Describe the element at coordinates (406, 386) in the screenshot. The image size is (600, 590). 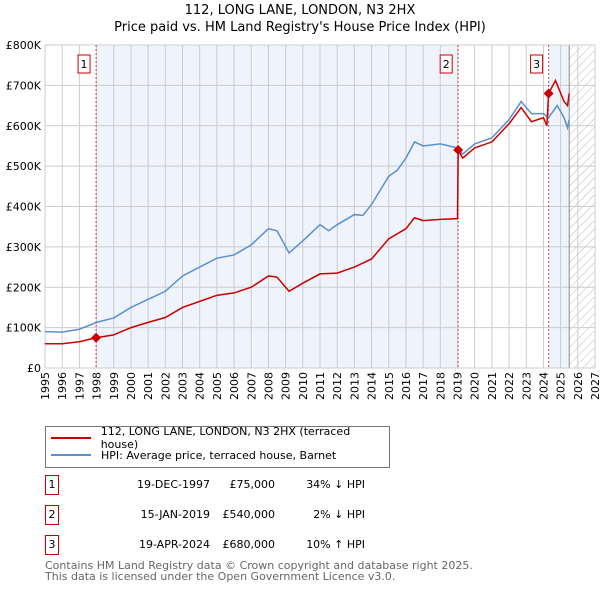
I see `x-tick-label: 2016` at that location.